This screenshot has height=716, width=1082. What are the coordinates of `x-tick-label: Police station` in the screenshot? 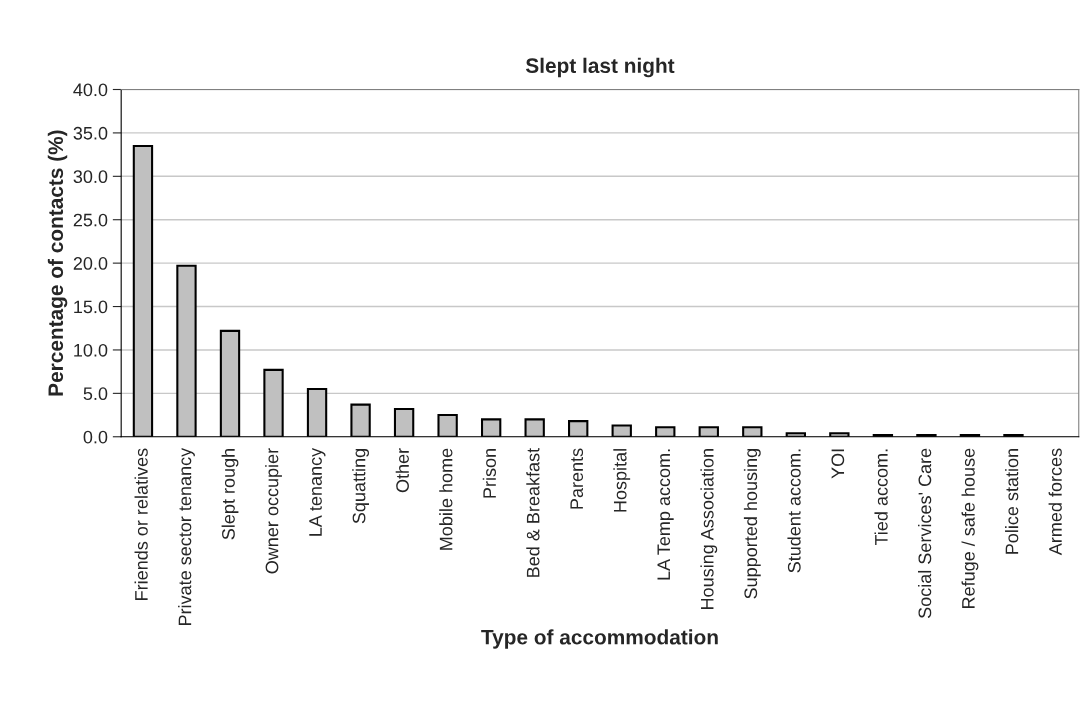 It's located at (1012, 501).